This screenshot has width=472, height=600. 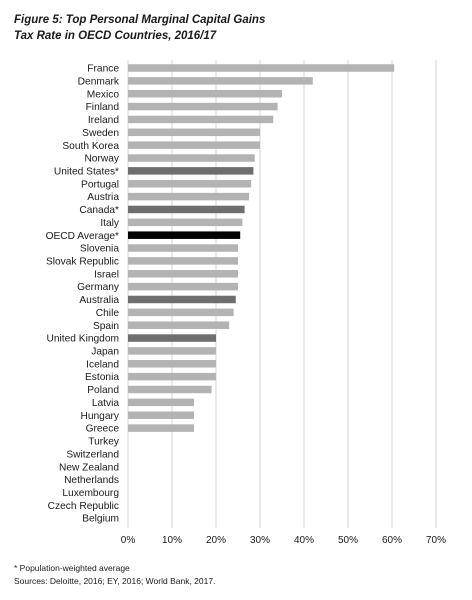 What do you see at coordinates (103, 107) in the screenshot?
I see `category-label: Finland` at bounding box center [103, 107].